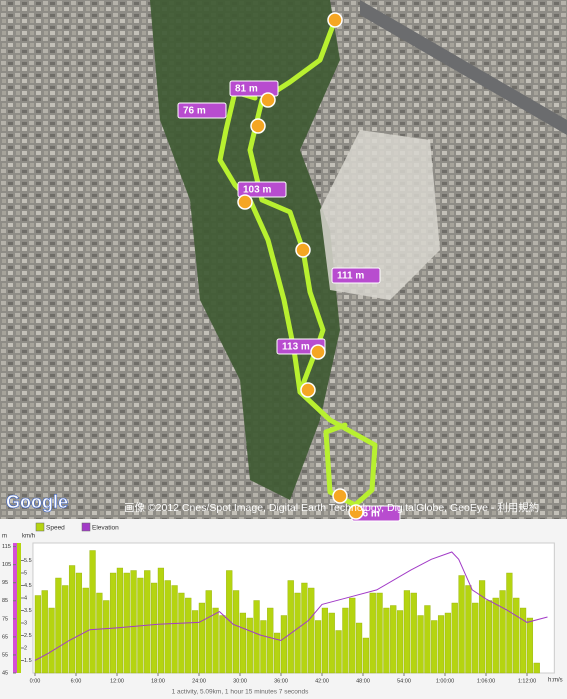 This screenshot has height=699, width=567. What do you see at coordinates (527, 681) in the screenshot?
I see `x-tick-label: 1:12:00` at bounding box center [527, 681].